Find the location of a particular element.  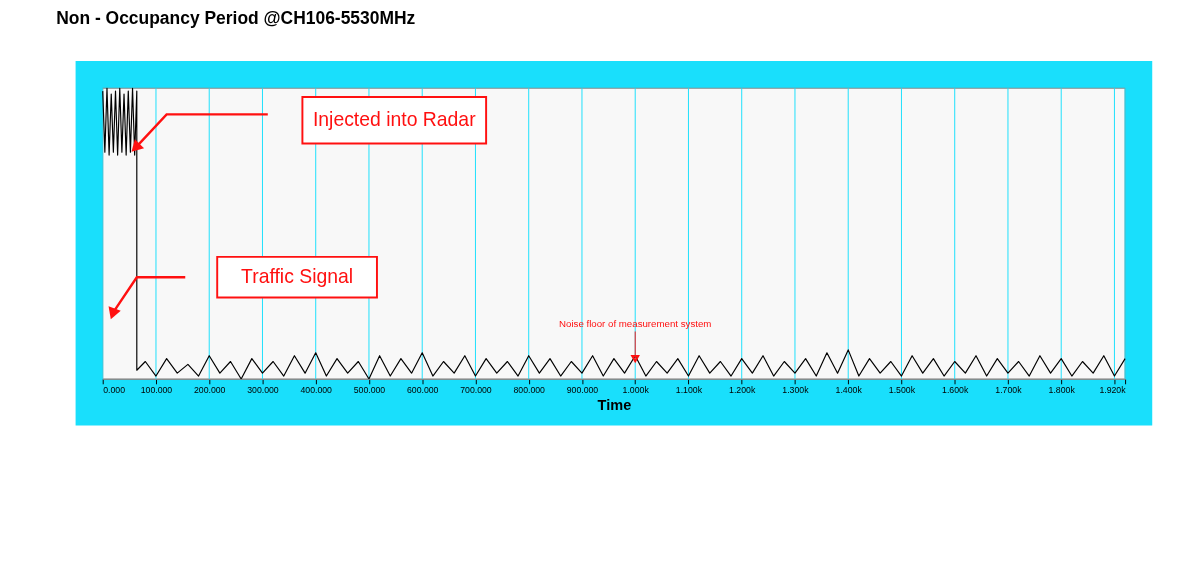

x-tick-label: 800.000 is located at coordinates (529, 390).